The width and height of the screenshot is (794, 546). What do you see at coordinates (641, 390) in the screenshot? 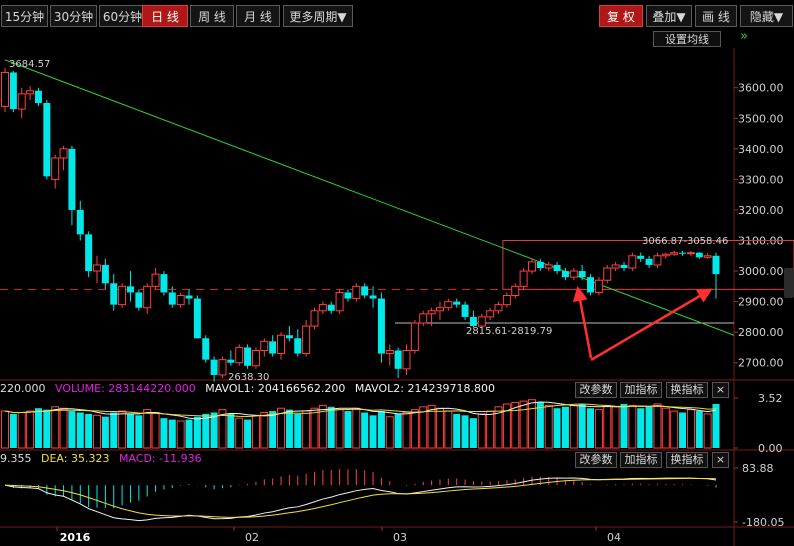
I see `volume-add-indicator-button: 加指标` at bounding box center [641, 390].